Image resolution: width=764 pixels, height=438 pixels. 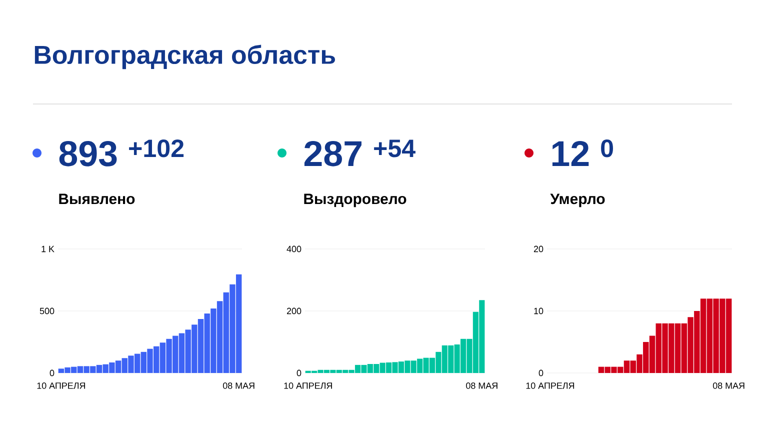 I want to click on y-tick-label: 10, so click(x=539, y=311).